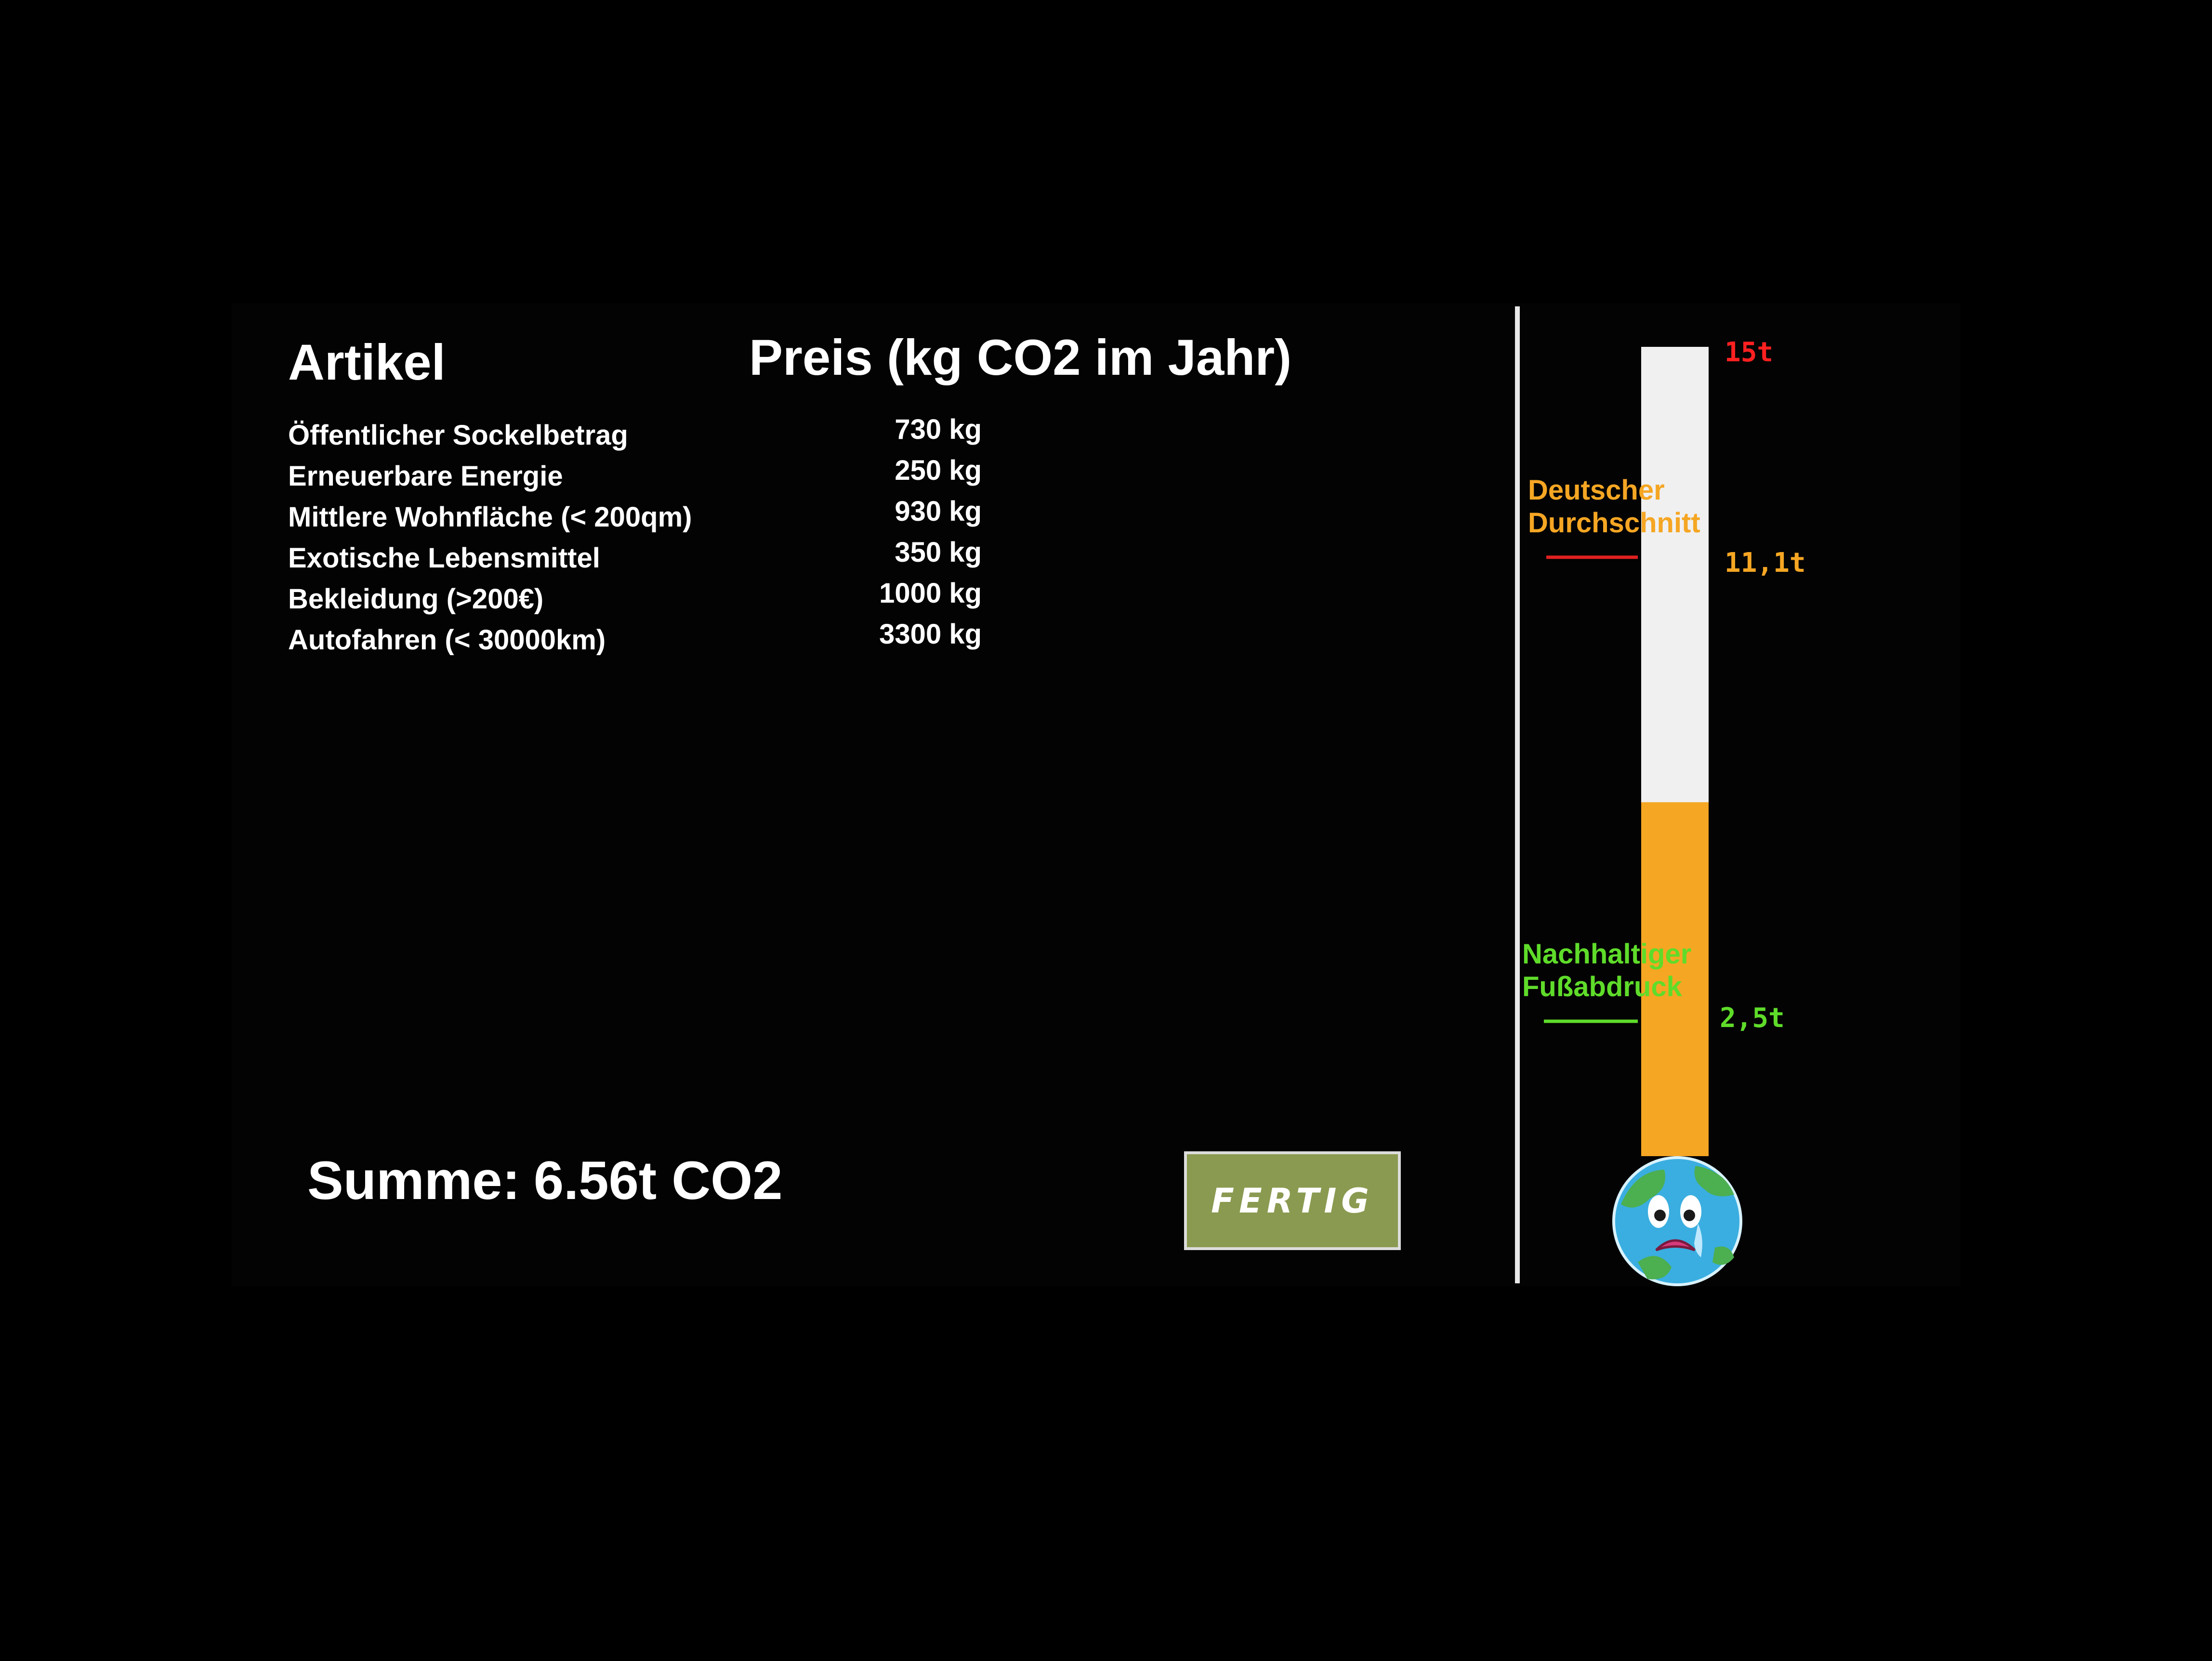 This screenshot has height=1661, width=2212. Describe the element at coordinates (635, 562) in the screenshot. I see `list-item: Exotische Lebensmittel 350 kg` at that location.